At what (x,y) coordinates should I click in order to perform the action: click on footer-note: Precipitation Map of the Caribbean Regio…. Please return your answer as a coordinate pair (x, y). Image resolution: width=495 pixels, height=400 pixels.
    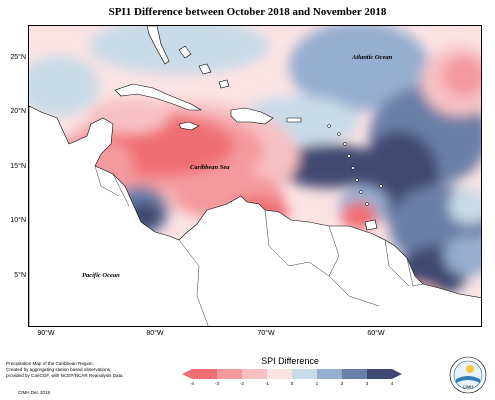
    Looking at the image, I should click on (91, 370).